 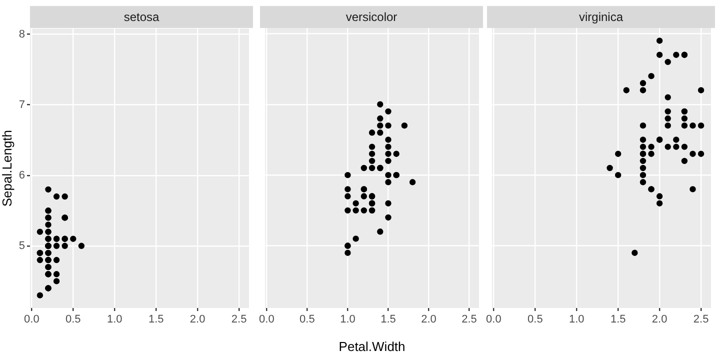 What do you see at coordinates (21, 246) in the screenshot?
I see `y-tick-label: 5` at bounding box center [21, 246].